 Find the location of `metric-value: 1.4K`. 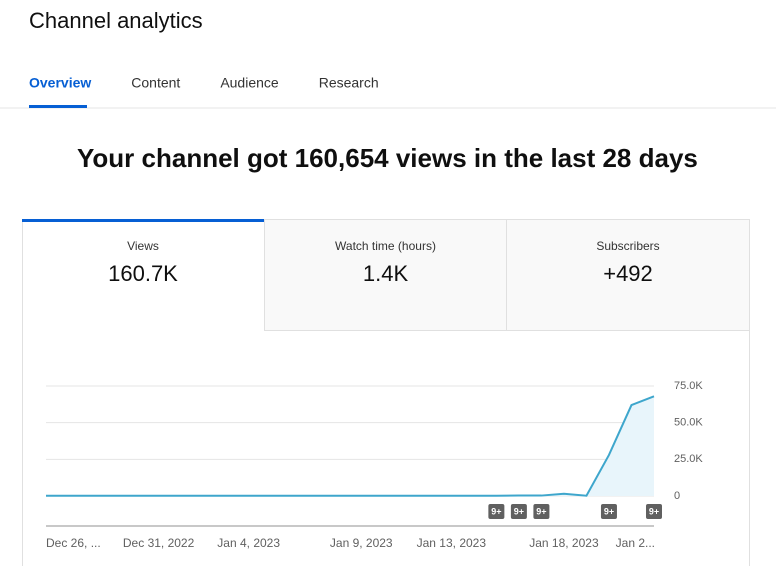

metric-value: 1.4K is located at coordinates (386, 273).